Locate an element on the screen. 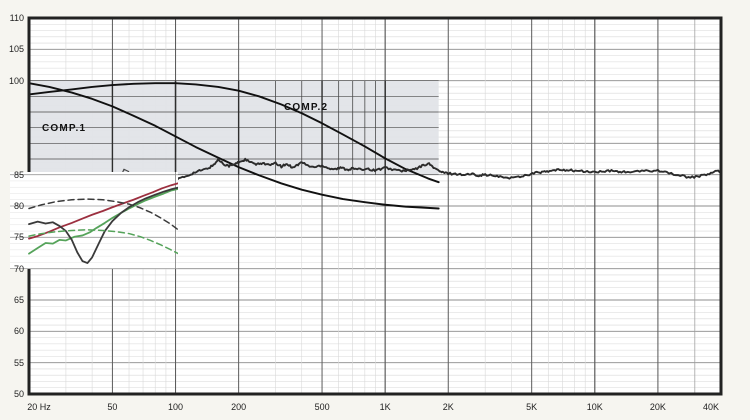 This screenshot has width=750, height=420. inset-overlay is located at coordinates (94, 220).